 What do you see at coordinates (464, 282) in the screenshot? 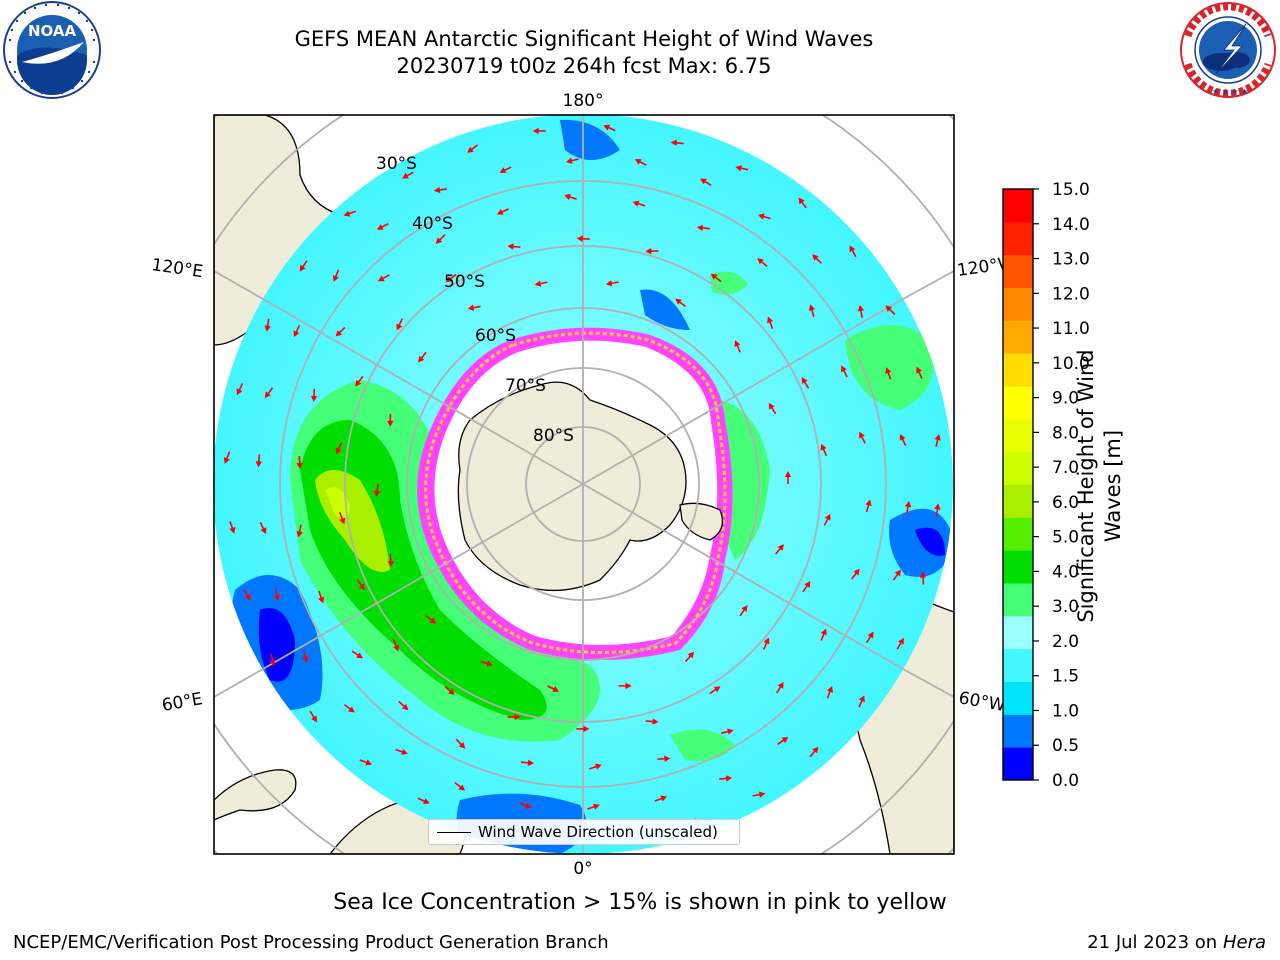
I see `lat-label-50s: 50°S` at bounding box center [464, 282].